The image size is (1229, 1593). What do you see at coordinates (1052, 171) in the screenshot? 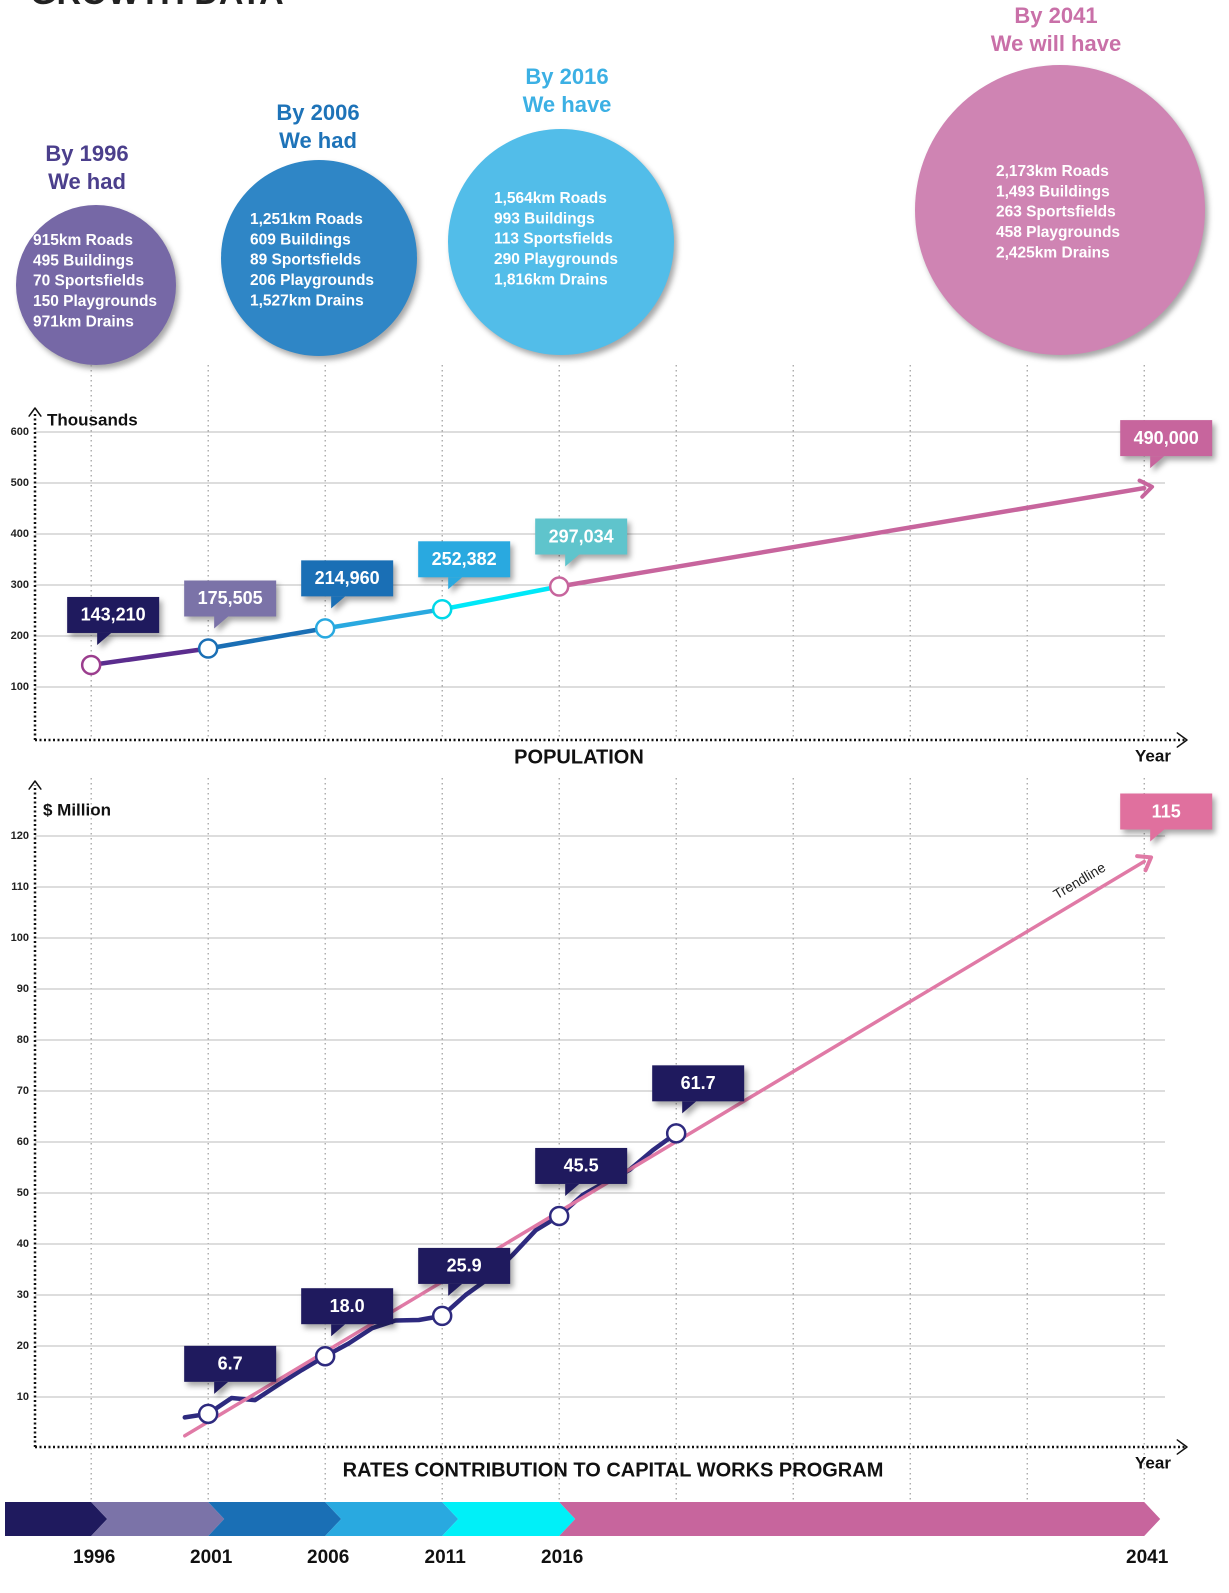
I see `bubble-line: 2,173km Roads` at bounding box center [1052, 171].